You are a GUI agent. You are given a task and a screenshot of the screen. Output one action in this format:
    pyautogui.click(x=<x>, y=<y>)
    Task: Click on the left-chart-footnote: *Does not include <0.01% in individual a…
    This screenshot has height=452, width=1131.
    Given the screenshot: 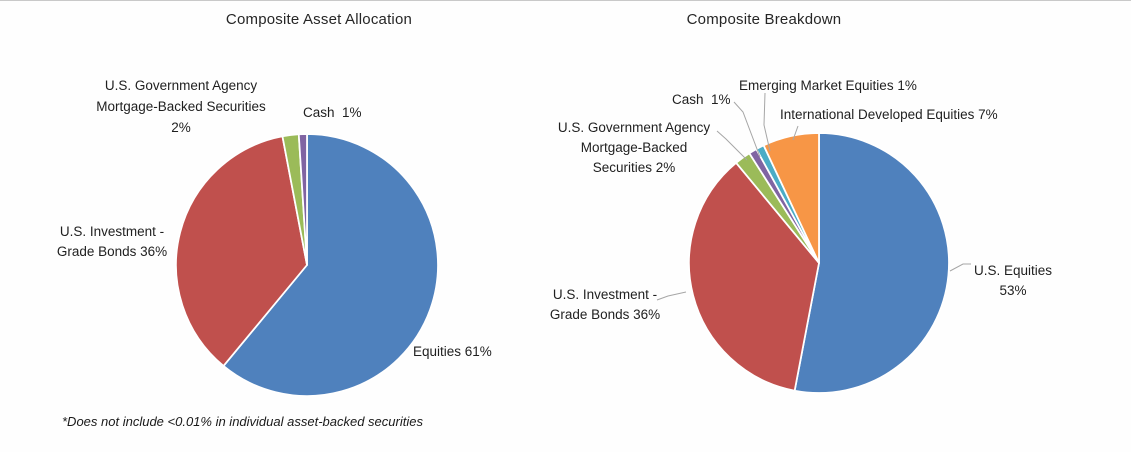 What is the action you would take?
    pyautogui.click(x=242, y=421)
    